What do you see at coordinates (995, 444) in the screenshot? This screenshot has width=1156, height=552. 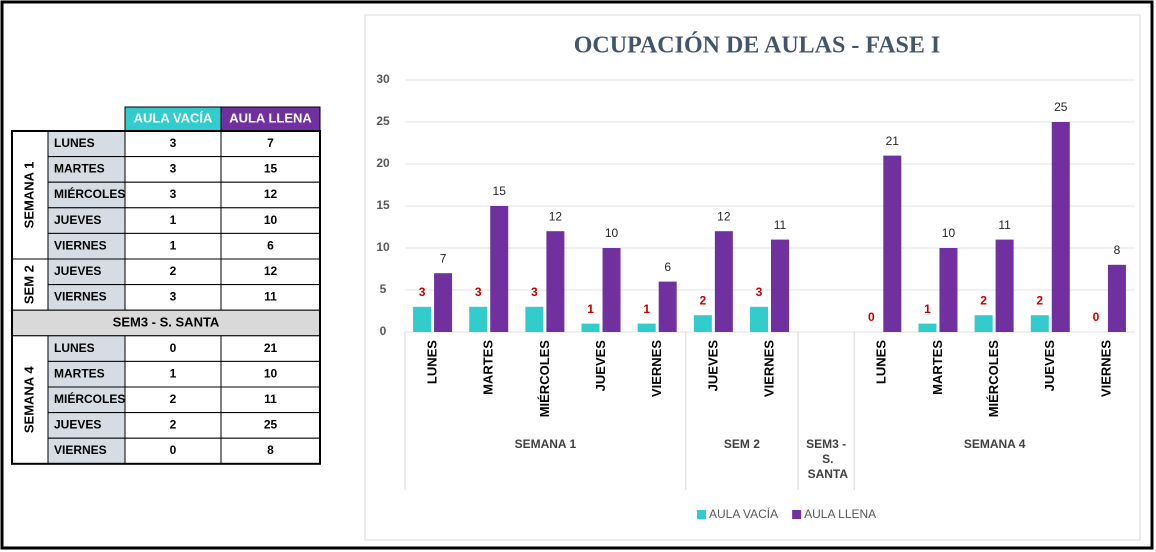 I see `group-label: SEMANA 4` at bounding box center [995, 444].